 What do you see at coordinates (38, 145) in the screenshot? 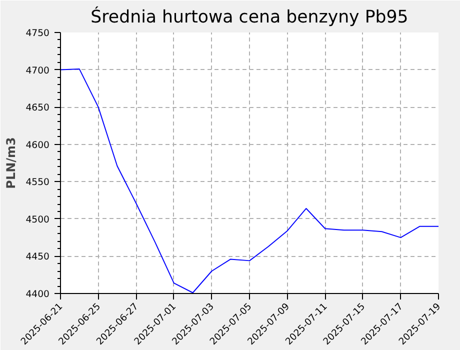
I see `y-tick-label: 4600` at bounding box center [38, 145].